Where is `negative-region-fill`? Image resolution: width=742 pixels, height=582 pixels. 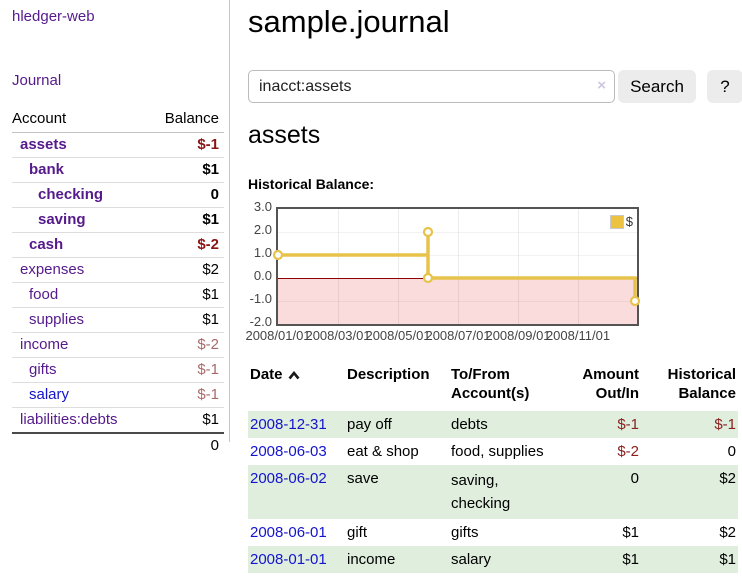
negative-region-fill is located at coordinates (457, 301).